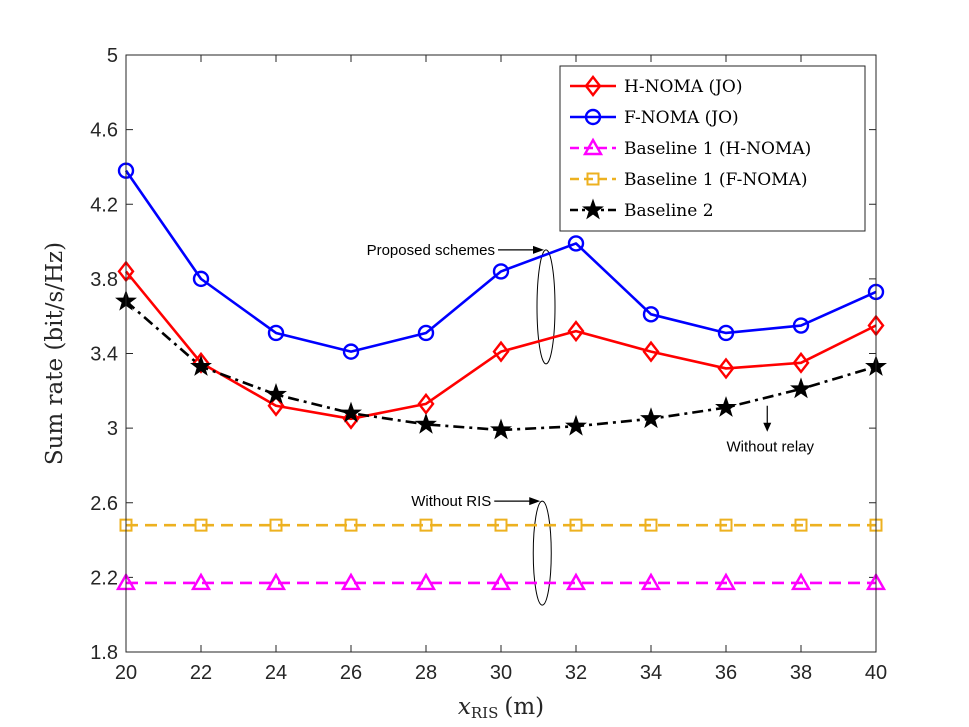 The height and width of the screenshot is (727, 969). I want to click on x-tick-label: 30, so click(501, 673).